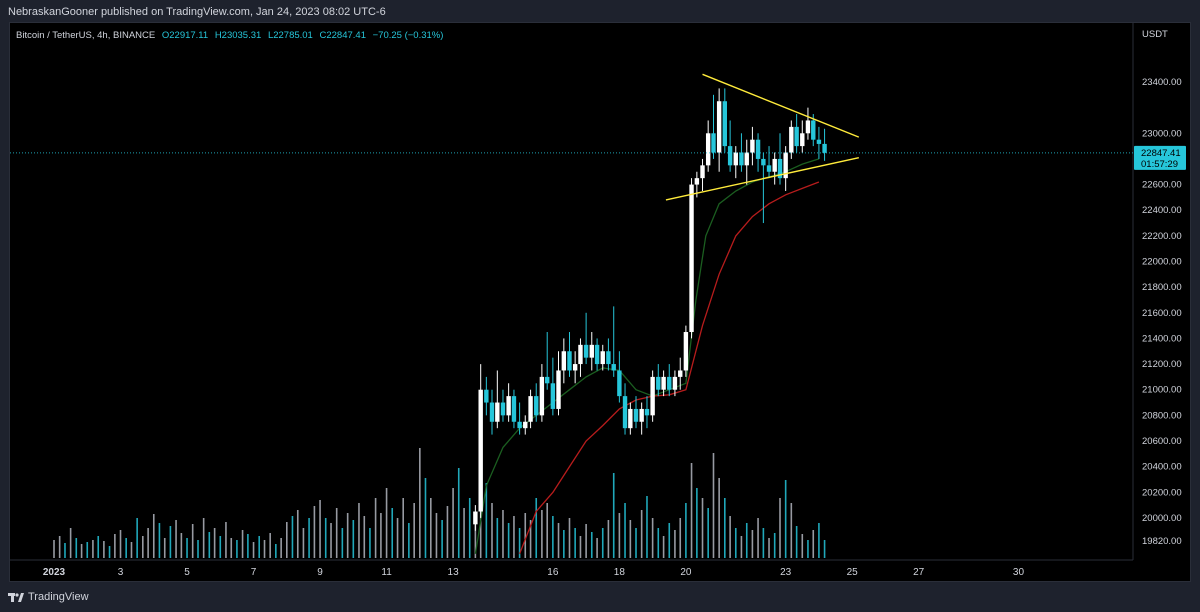 This screenshot has height=612, width=1200. What do you see at coordinates (121, 572) in the screenshot?
I see `x-tick-label: 3` at bounding box center [121, 572].